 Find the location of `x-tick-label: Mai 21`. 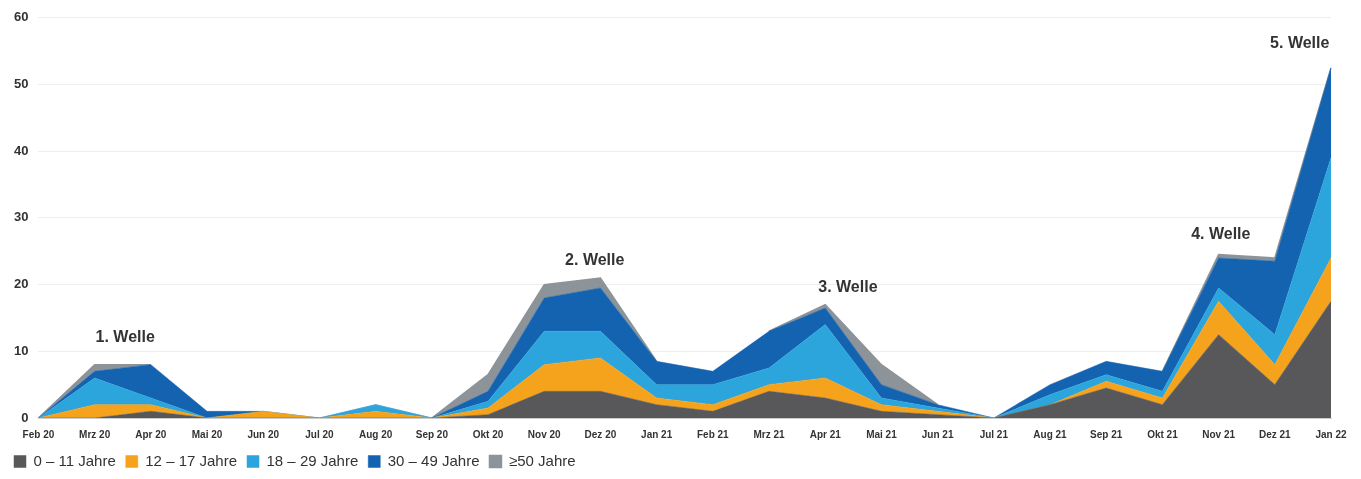

x-tick-label: Mai 21 is located at coordinates (882, 434).